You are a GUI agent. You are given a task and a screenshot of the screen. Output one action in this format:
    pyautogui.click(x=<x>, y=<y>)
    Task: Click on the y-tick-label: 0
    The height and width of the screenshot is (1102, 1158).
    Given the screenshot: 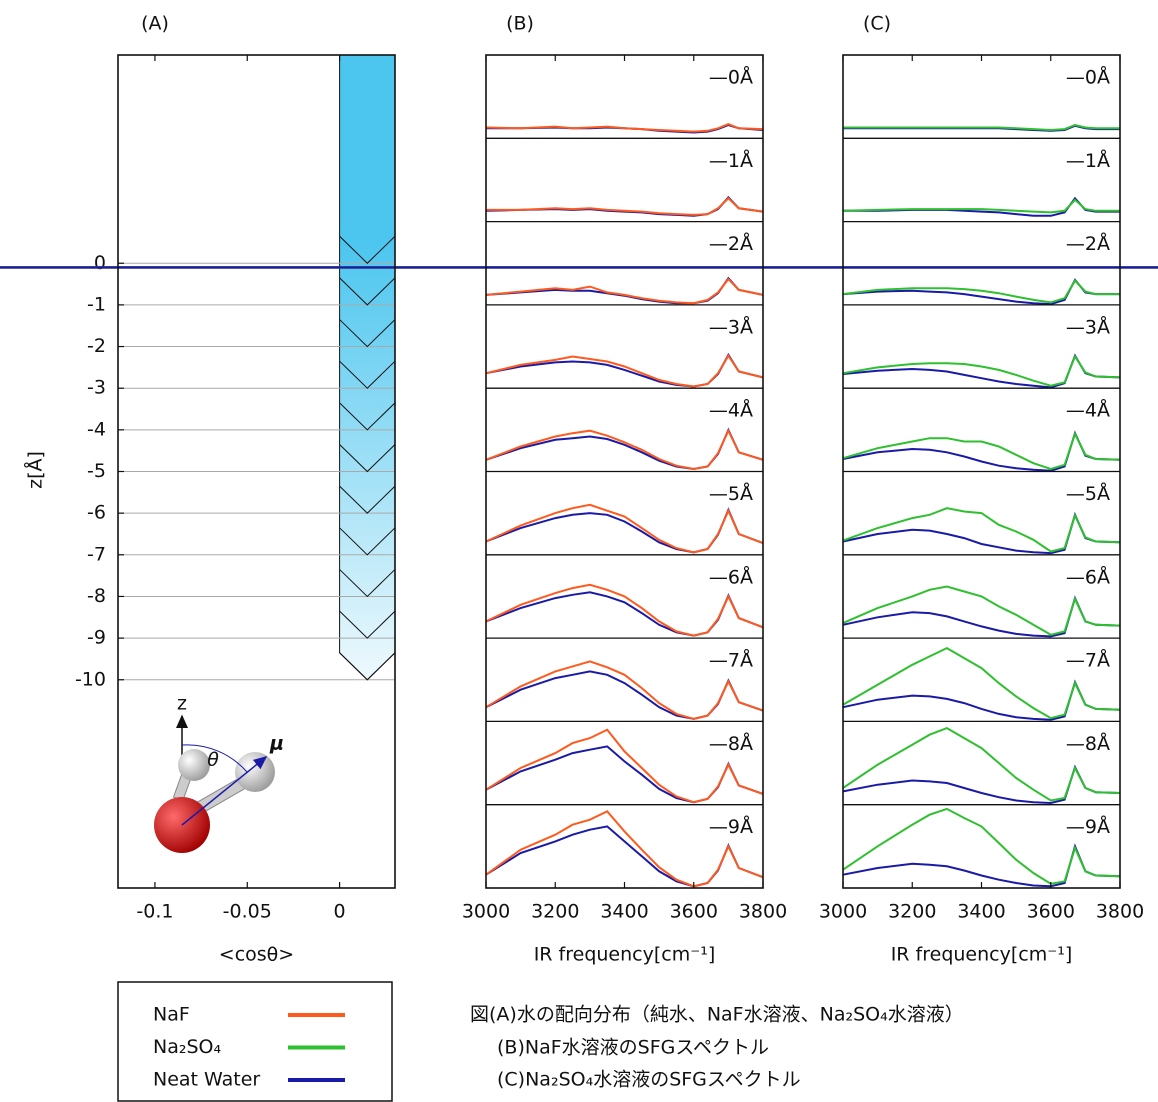 What is the action you would take?
    pyautogui.click(x=100, y=263)
    